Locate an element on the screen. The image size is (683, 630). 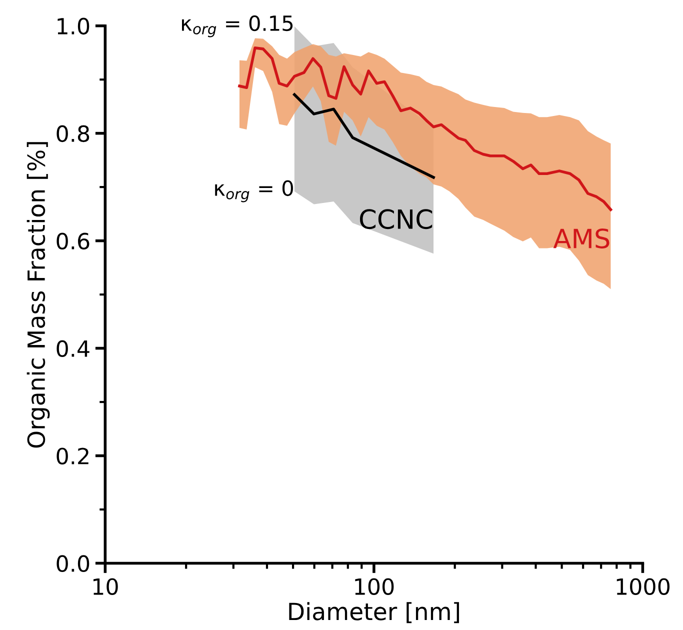
y-tick-label: 0.4 is located at coordinates (73, 349).